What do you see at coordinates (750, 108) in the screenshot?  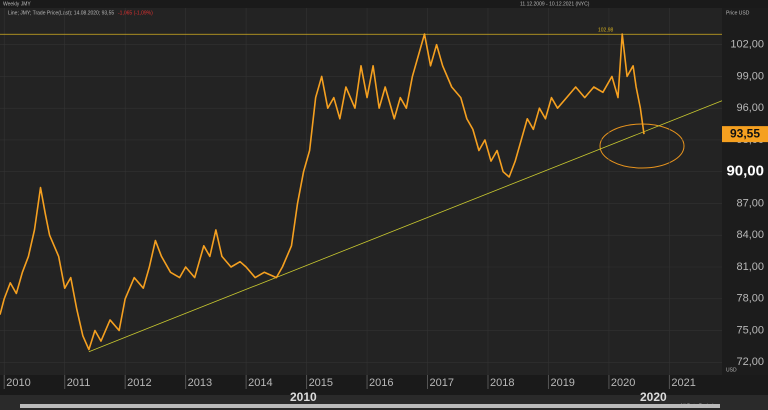 I see `y-tick-label: 96,00` at bounding box center [750, 108].